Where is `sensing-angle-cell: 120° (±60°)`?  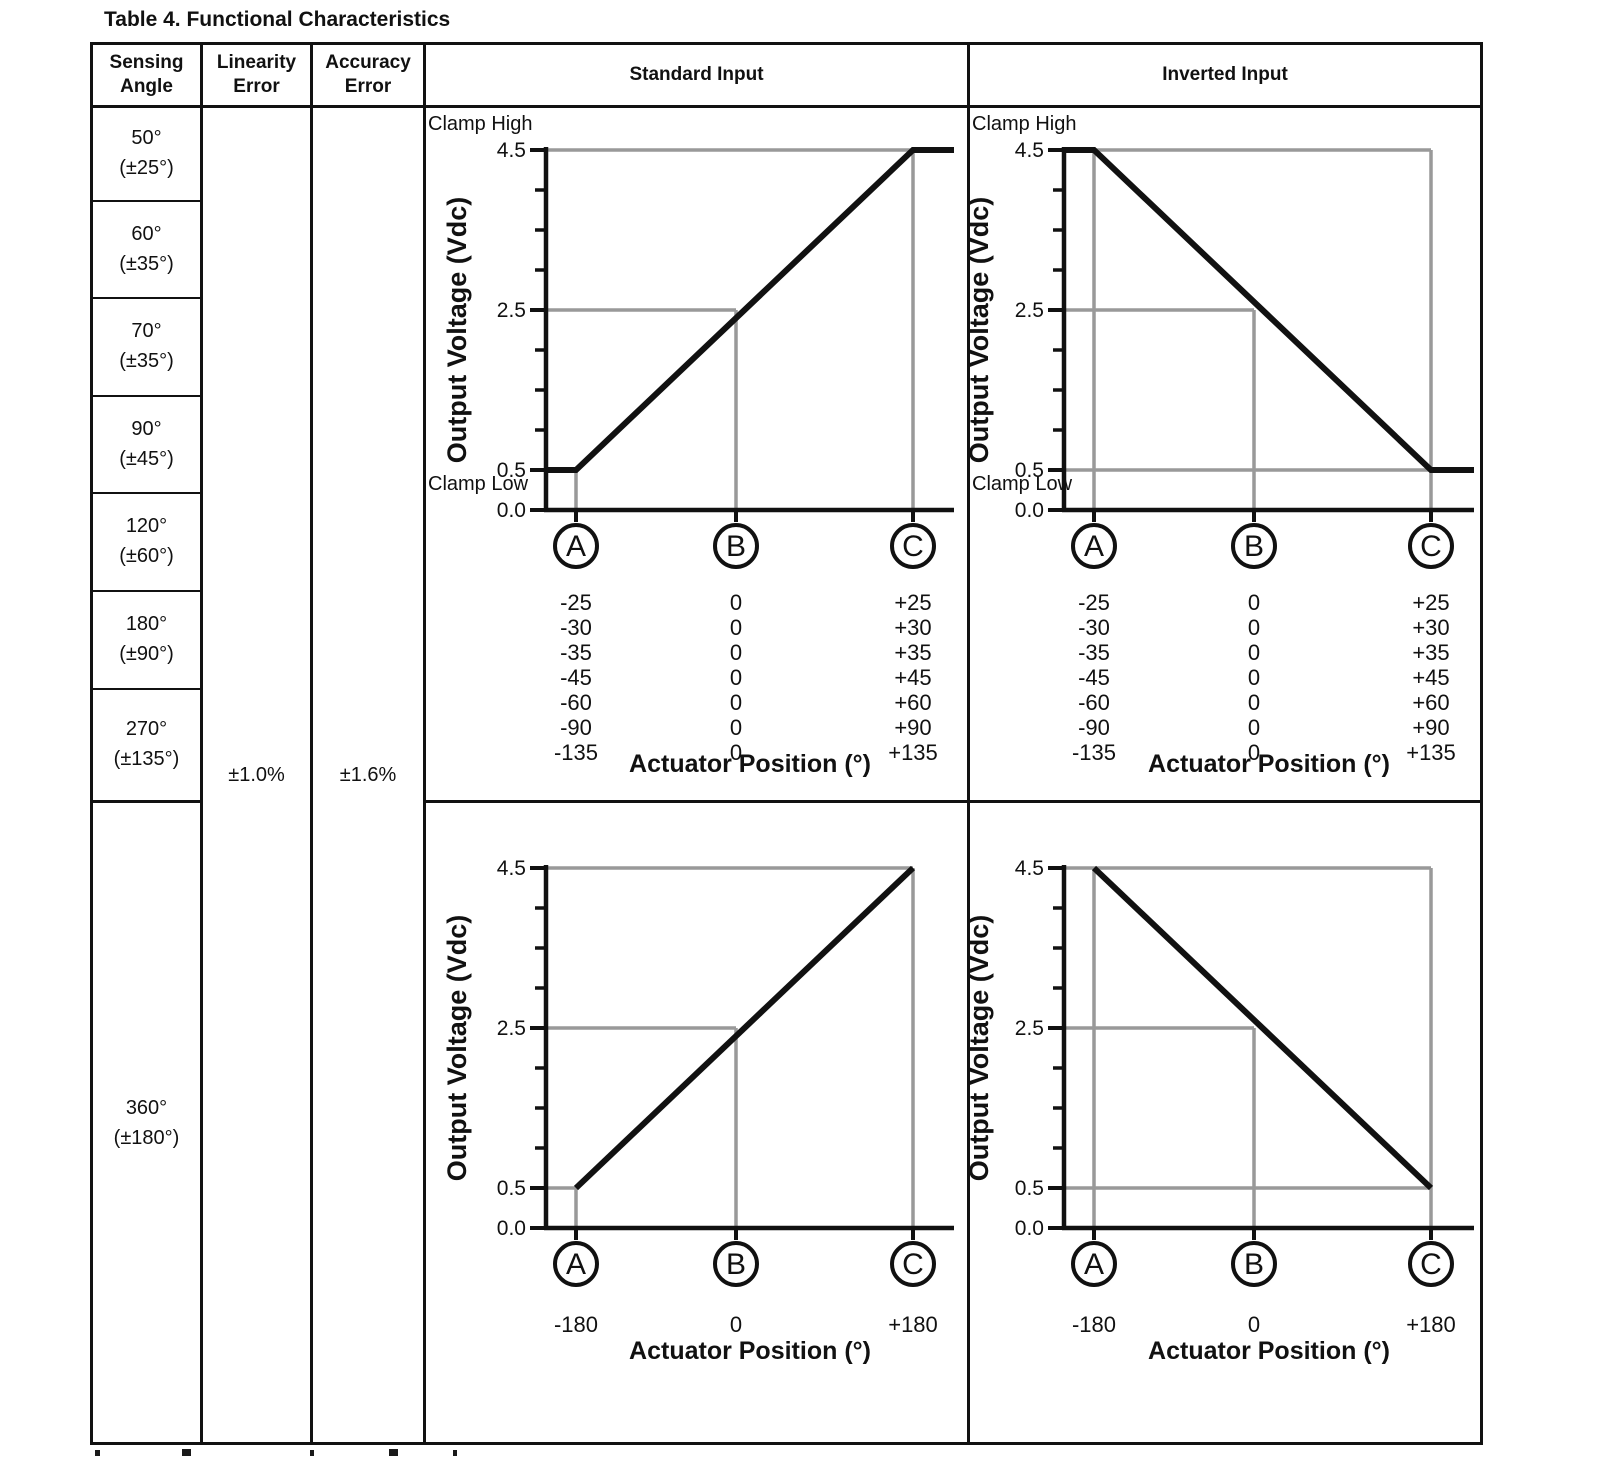
sensing-angle-cell: 120° (±60°) is located at coordinates (146, 541).